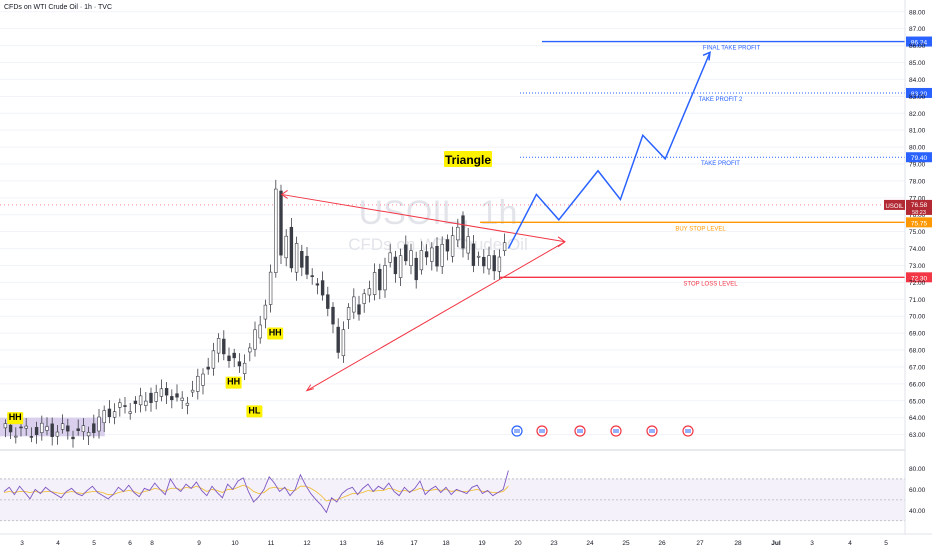 The image size is (932, 550). What do you see at coordinates (130, 543) in the screenshot?
I see `time-tick-label: 6` at bounding box center [130, 543].